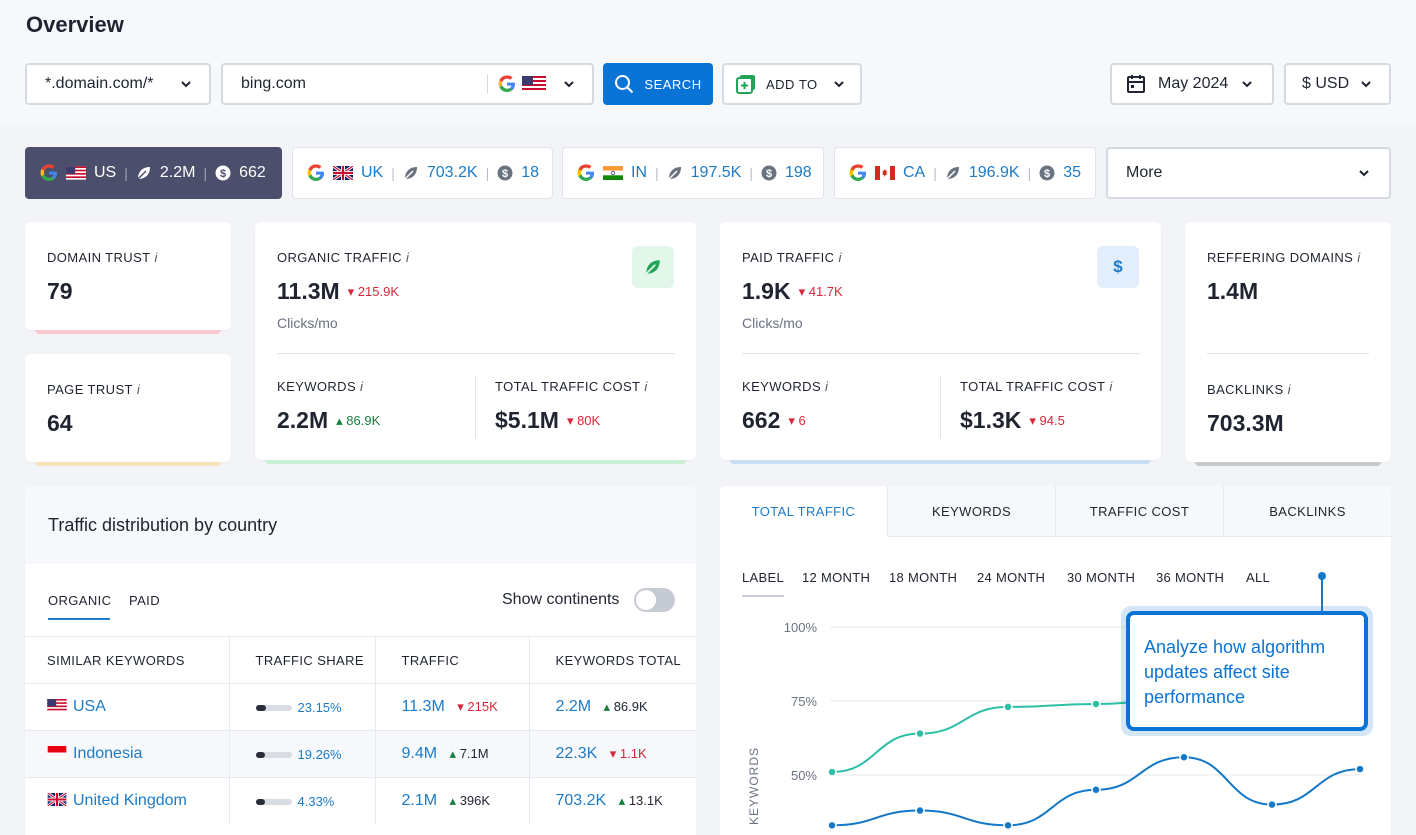 The width and height of the screenshot is (1416, 835). I want to click on search-button: SEARCH, so click(658, 84).